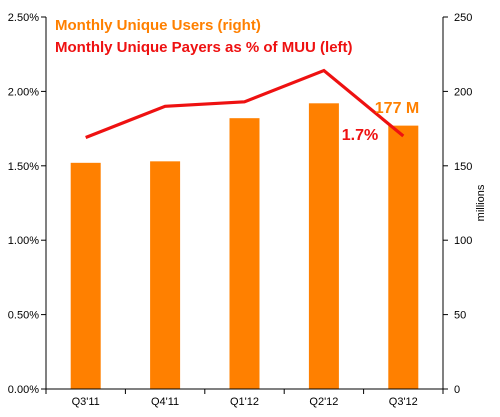 Image resolution: width=500 pixels, height=417 pixels. What do you see at coordinates (457, 390) in the screenshot?
I see `right-tick-label: 0` at bounding box center [457, 390].